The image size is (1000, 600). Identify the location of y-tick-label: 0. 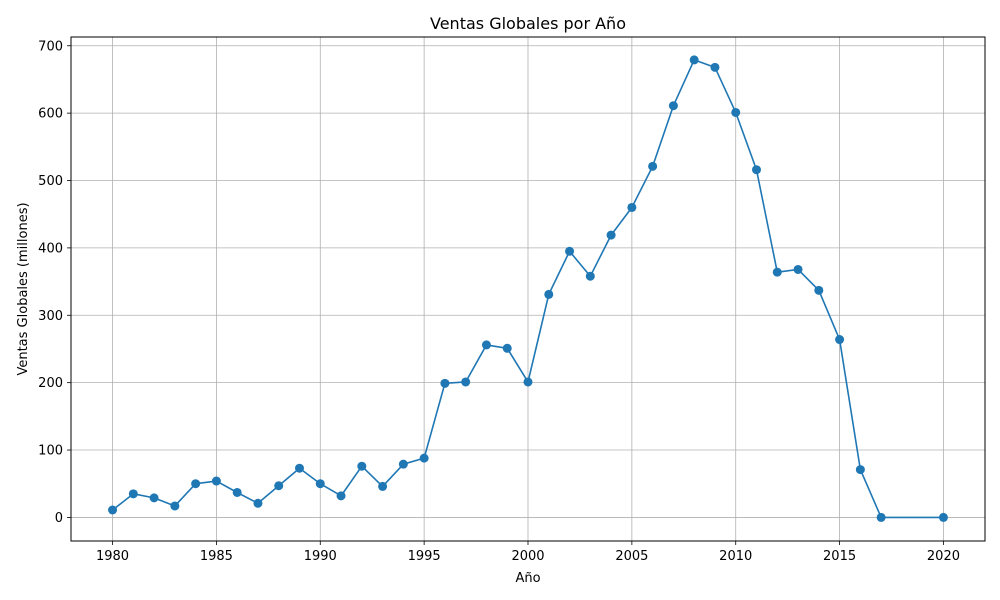
(59, 518).